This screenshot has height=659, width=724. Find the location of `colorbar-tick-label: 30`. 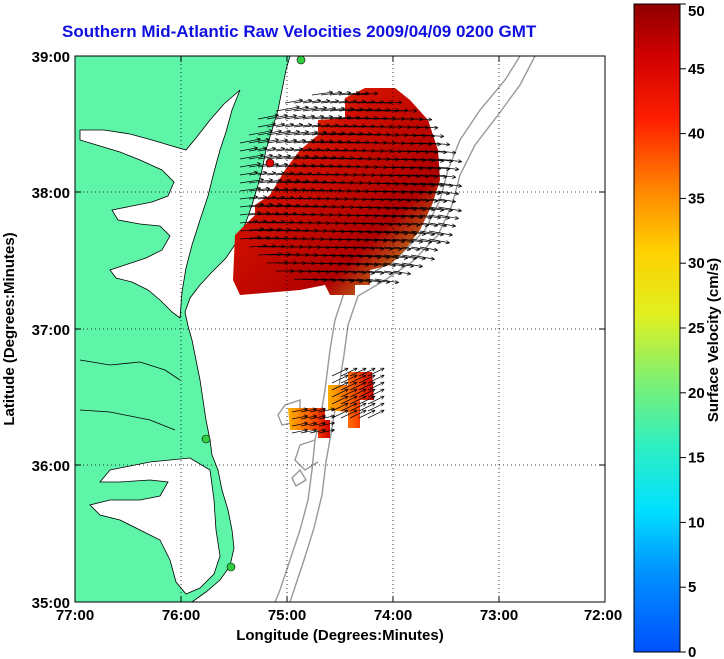

colorbar-tick-label: 30 is located at coordinates (696, 263).